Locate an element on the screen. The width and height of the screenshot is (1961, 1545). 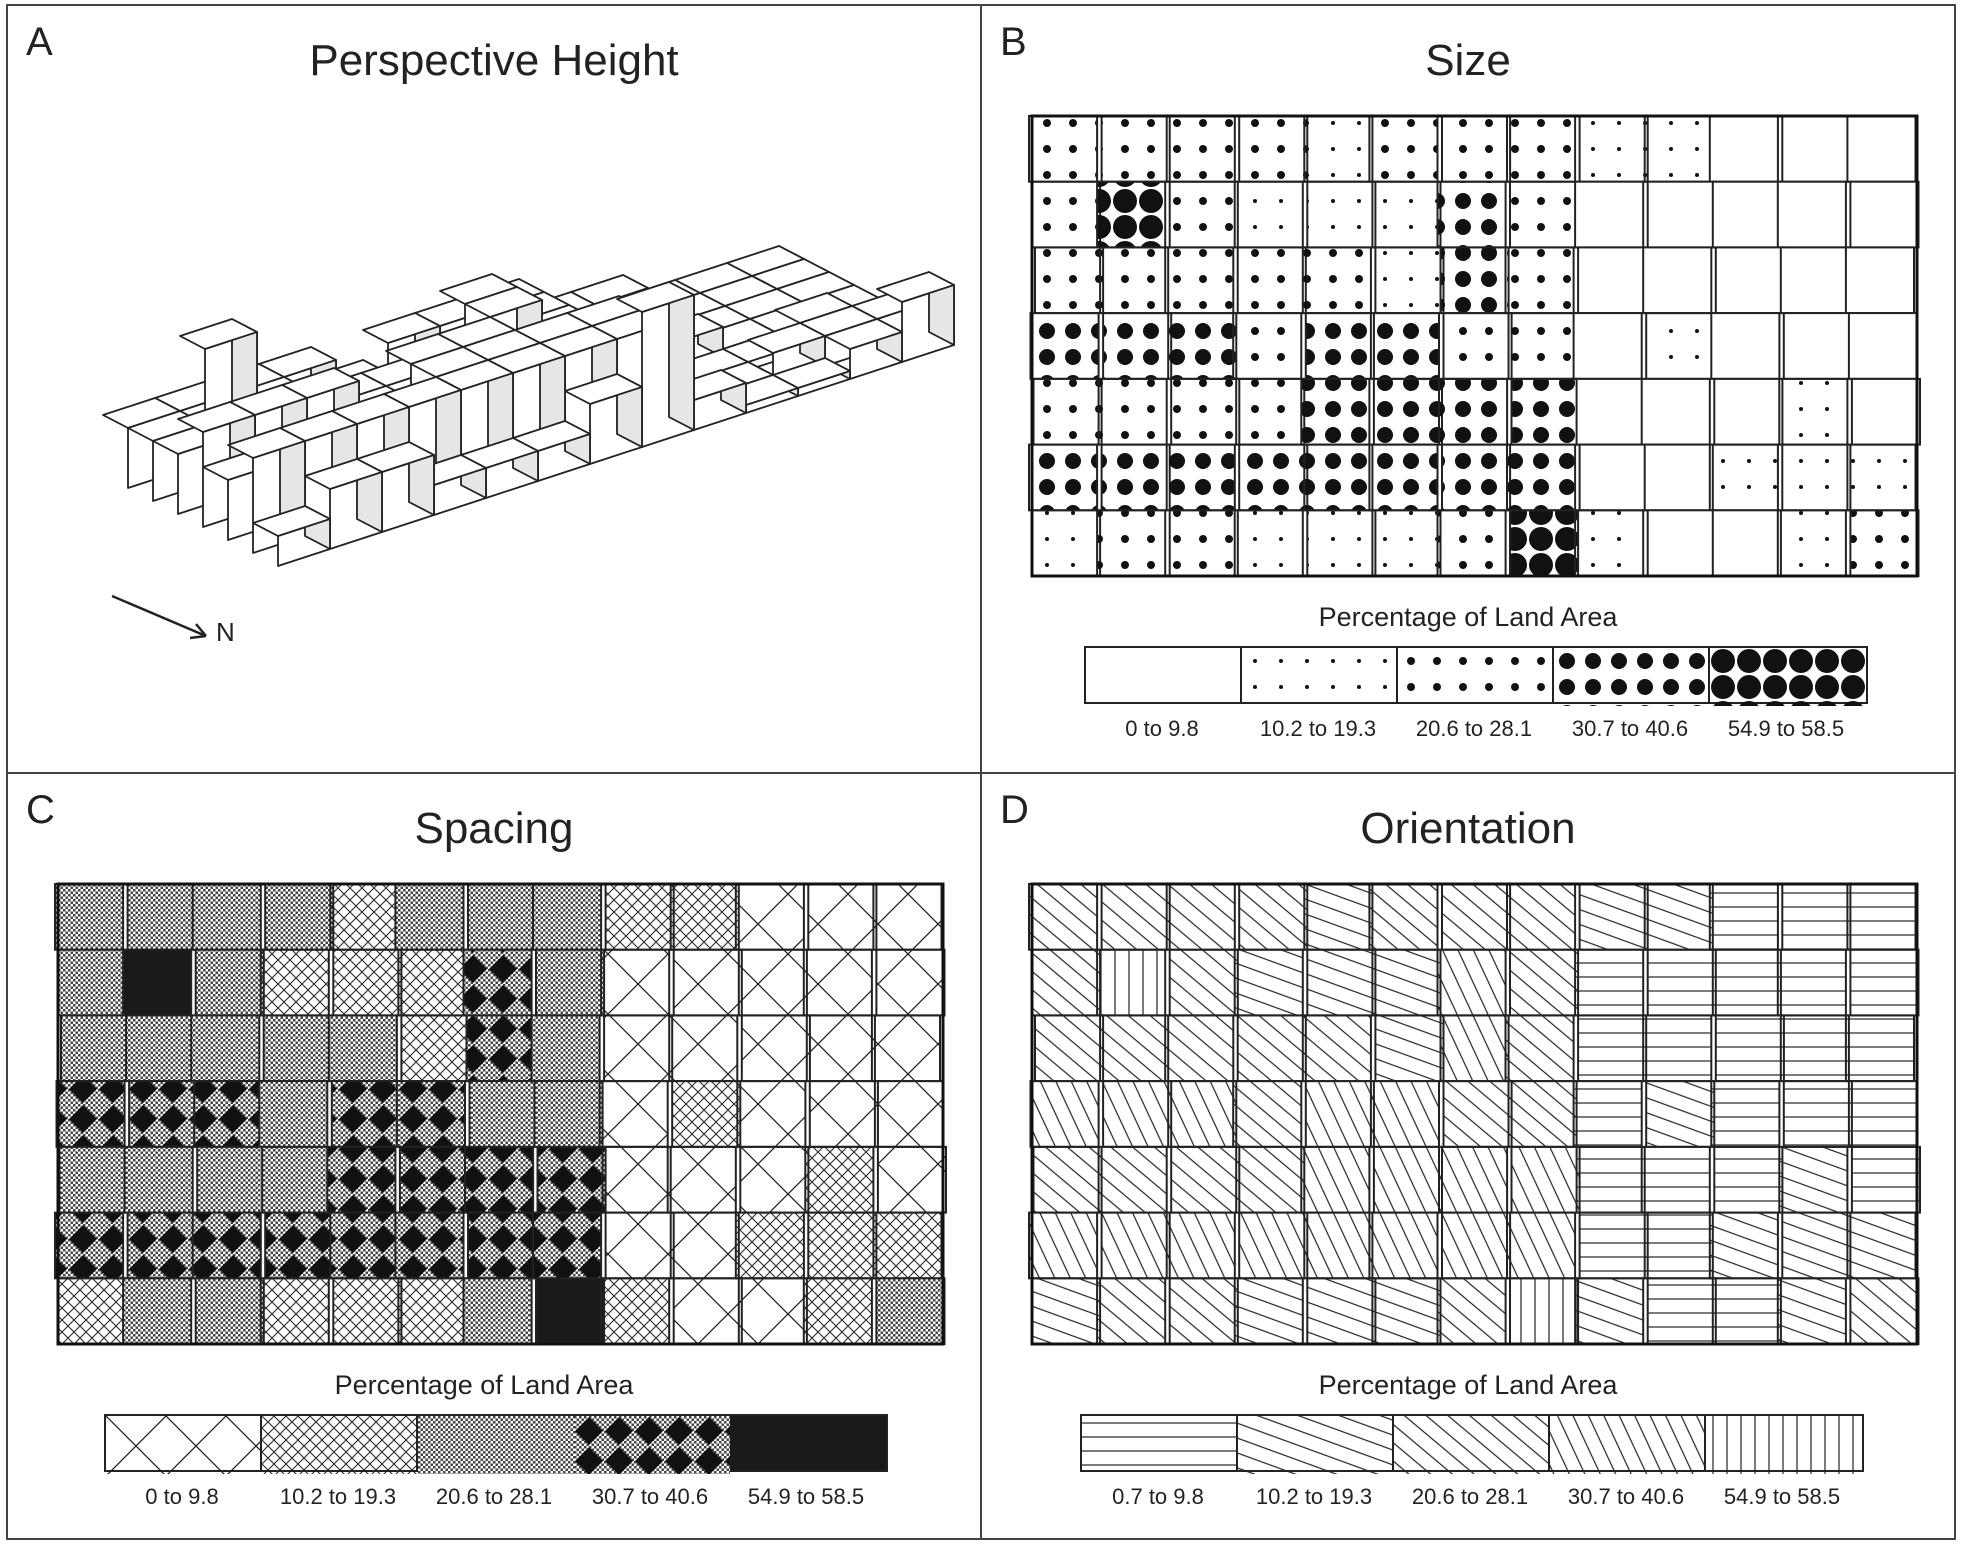
panel-title: Perspective Height is located at coordinates (494, 60).